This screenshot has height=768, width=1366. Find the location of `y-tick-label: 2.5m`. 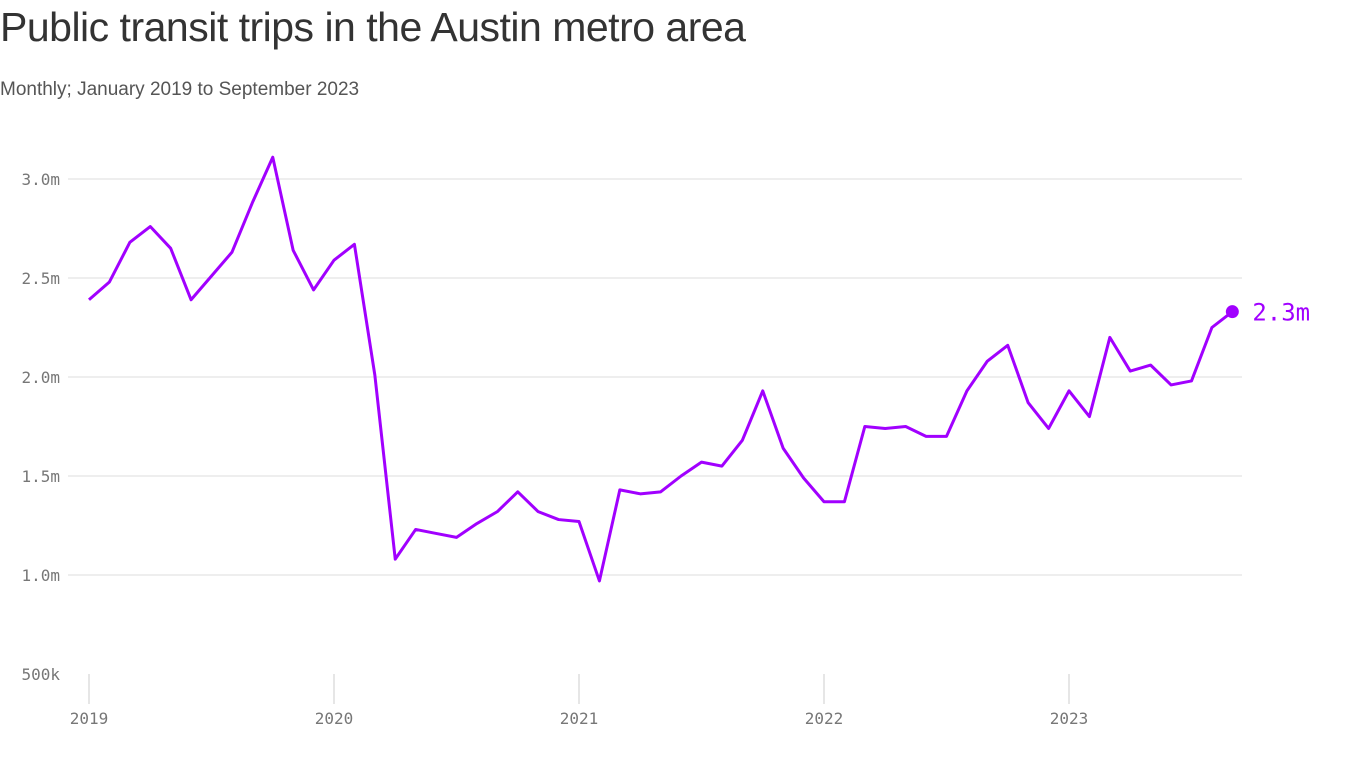

y-tick-label: 2.5m is located at coordinates (40, 278).